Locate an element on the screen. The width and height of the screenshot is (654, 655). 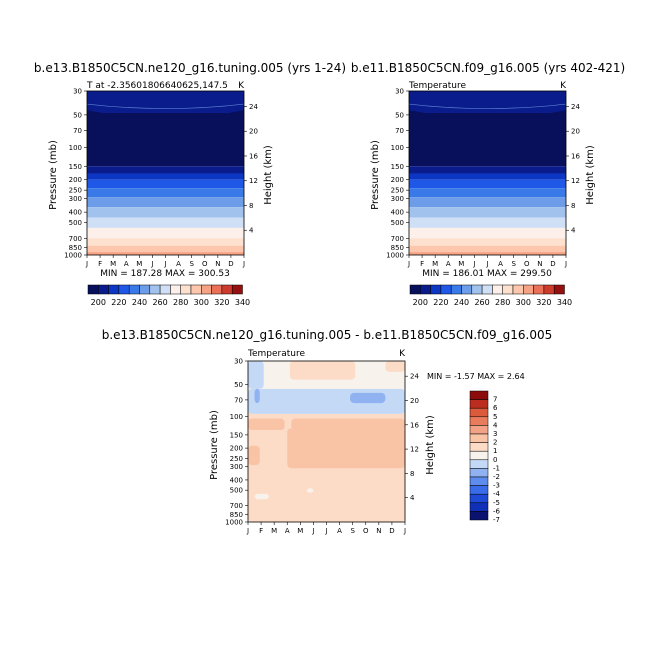
panel1-ytick-label: 850 is located at coordinates (75, 248).